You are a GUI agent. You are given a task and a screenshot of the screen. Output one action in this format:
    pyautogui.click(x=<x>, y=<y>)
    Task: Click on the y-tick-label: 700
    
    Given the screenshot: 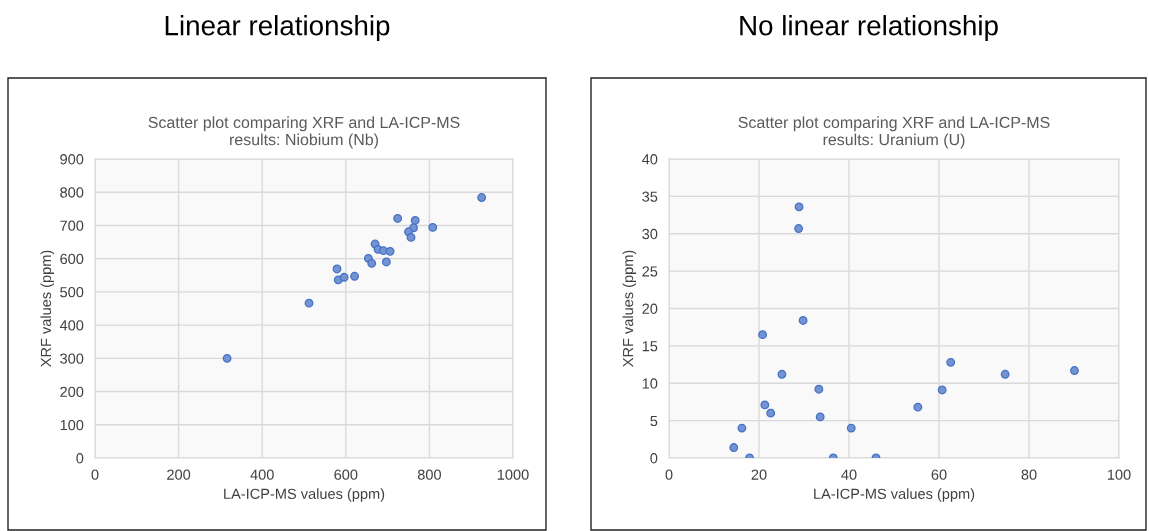 What is the action you would take?
    pyautogui.click(x=72, y=225)
    